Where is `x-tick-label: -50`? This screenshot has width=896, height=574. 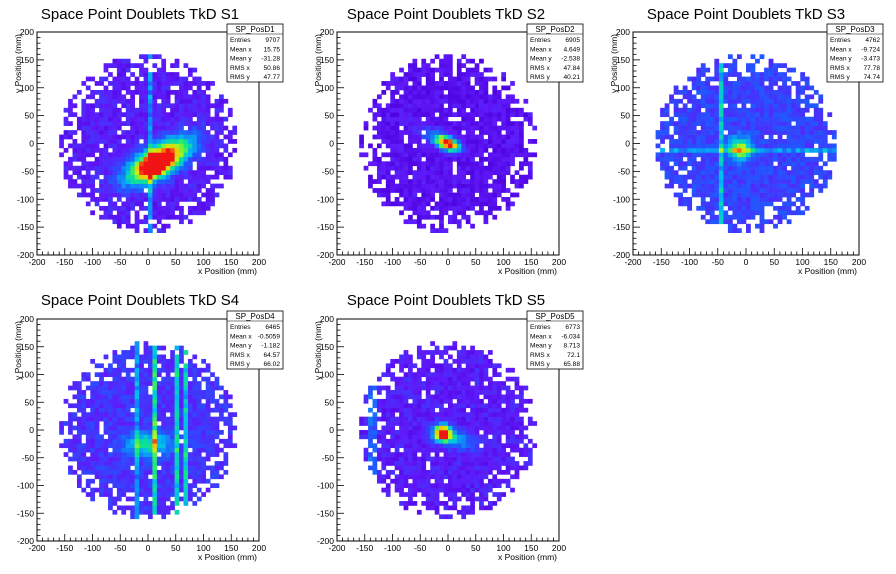
x-tick-label: -50 is located at coordinates (120, 262).